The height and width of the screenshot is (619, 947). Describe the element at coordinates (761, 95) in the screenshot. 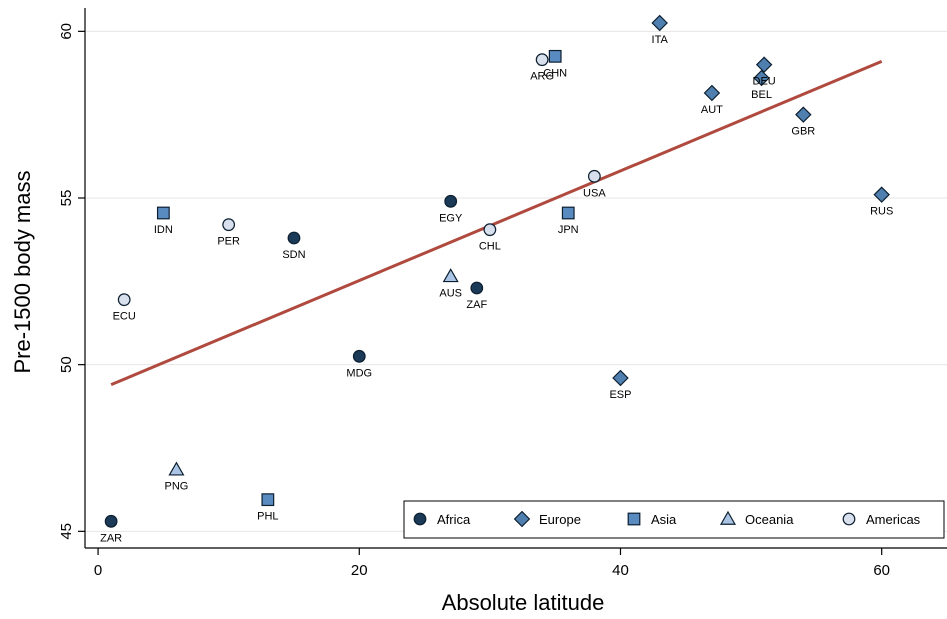

I see `point-label-bel: BEL` at that location.